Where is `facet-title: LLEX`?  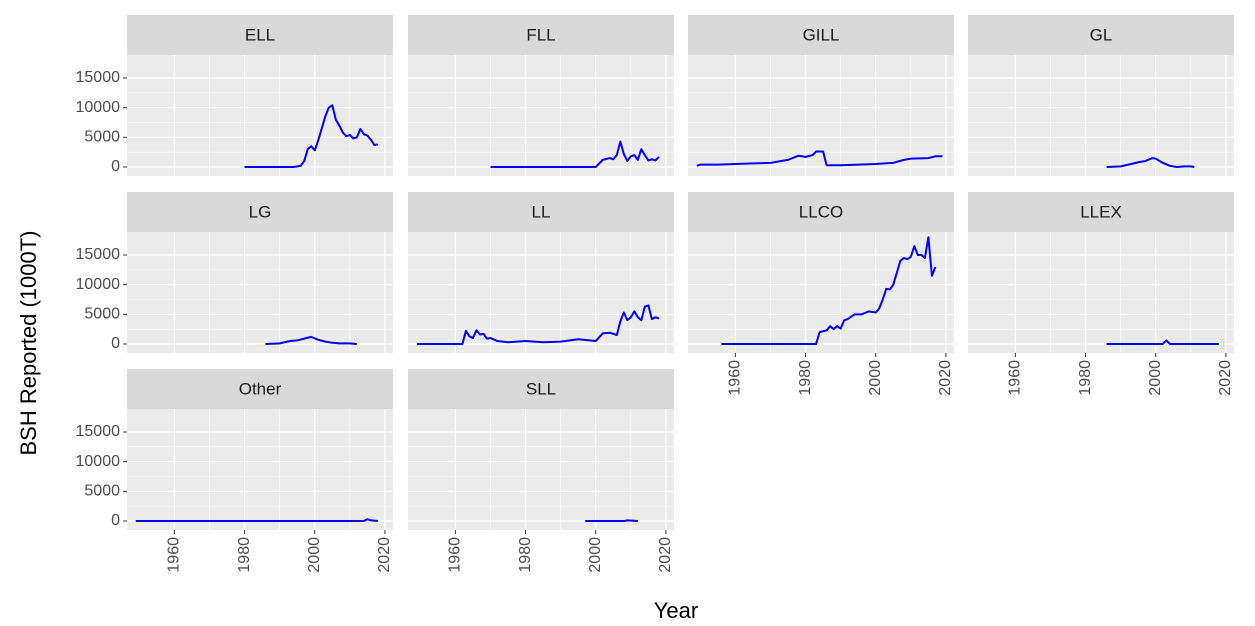 facet-title: LLEX is located at coordinates (1101, 211).